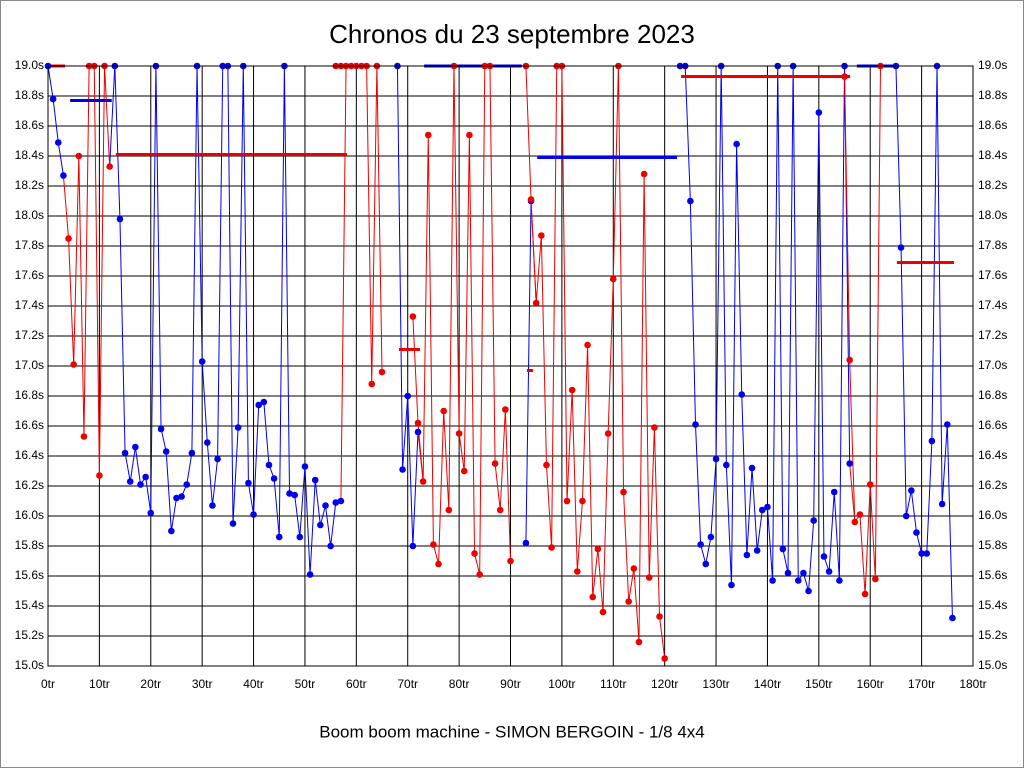  What do you see at coordinates (992, 395) in the screenshot?
I see `y2-tick-label: 16.8s` at bounding box center [992, 395].